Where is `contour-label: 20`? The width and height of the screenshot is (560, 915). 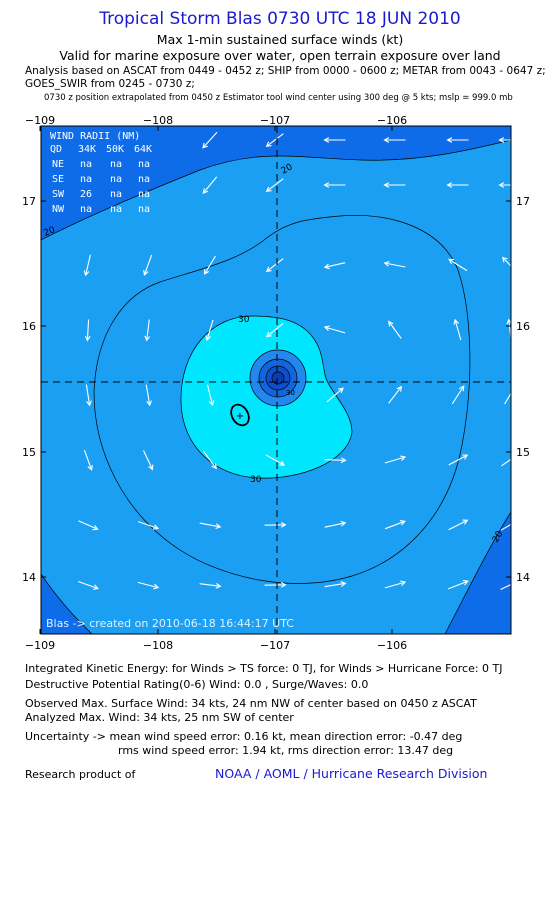 contour-label: 20 is located at coordinates (49, 232).